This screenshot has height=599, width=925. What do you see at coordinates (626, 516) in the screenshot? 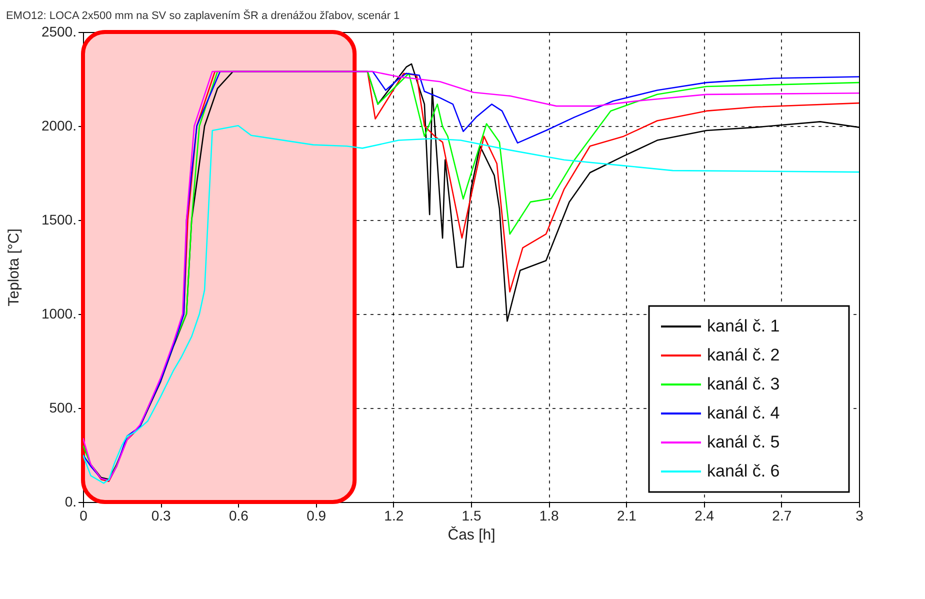
I see `x-tick-label: 2.1` at bounding box center [626, 516].